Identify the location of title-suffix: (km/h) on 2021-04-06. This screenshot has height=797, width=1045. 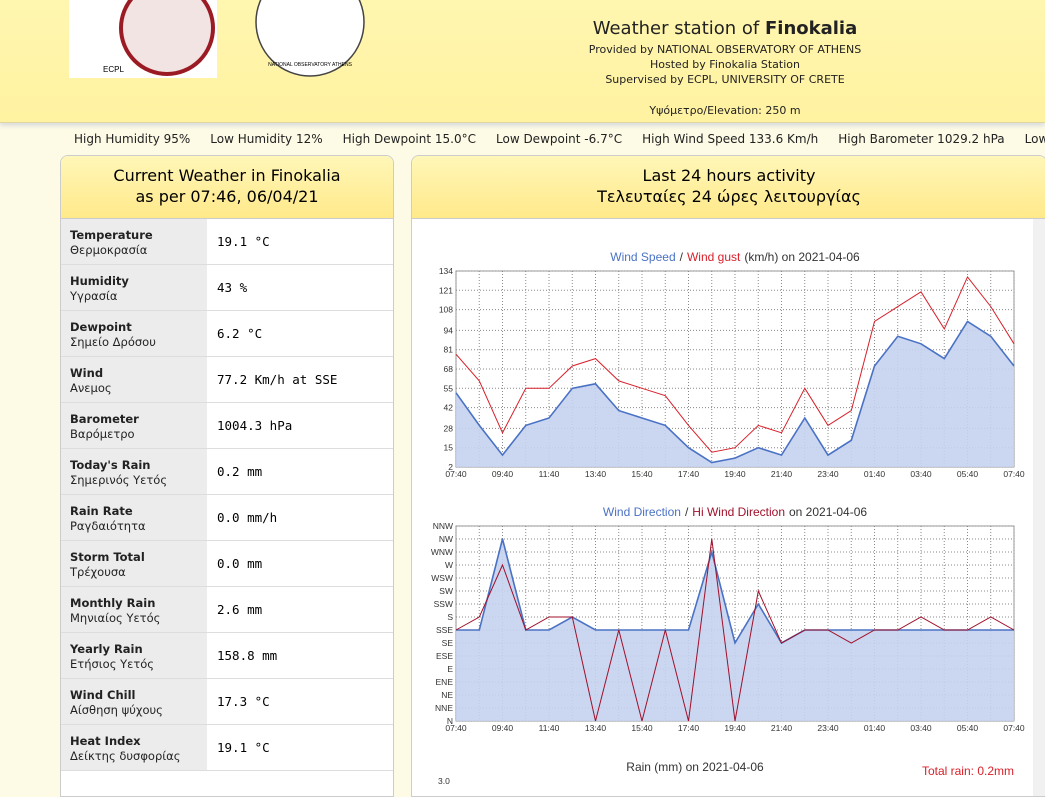
(802, 257).